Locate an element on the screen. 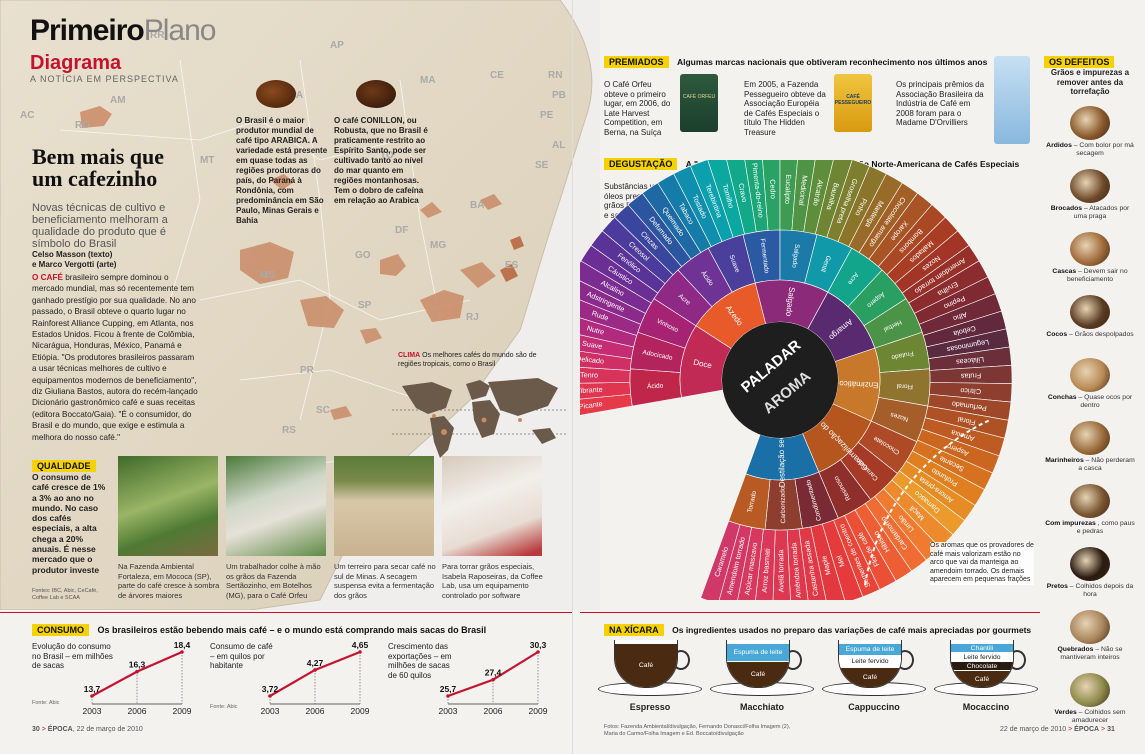 The image size is (1145, 754). premiado-2-bag-label: CAFÉ PESSEGUEIRO is located at coordinates (853, 100).